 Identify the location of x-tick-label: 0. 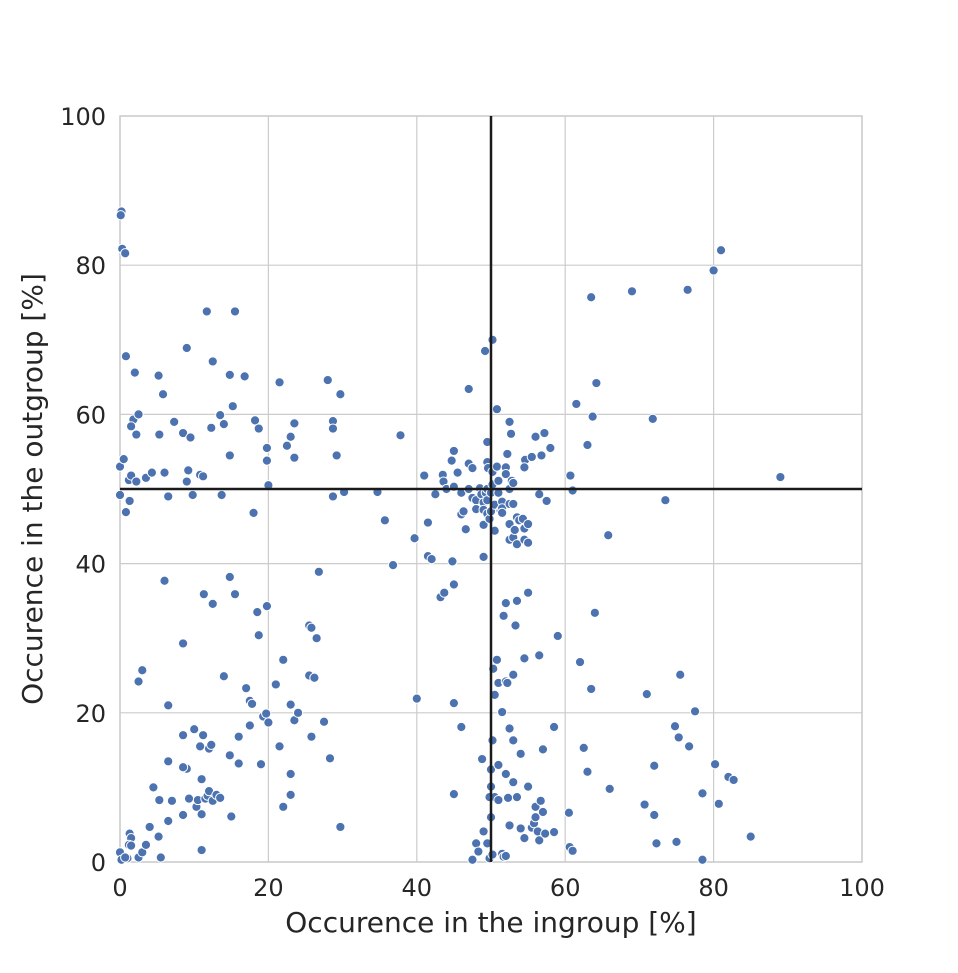
(119, 888).